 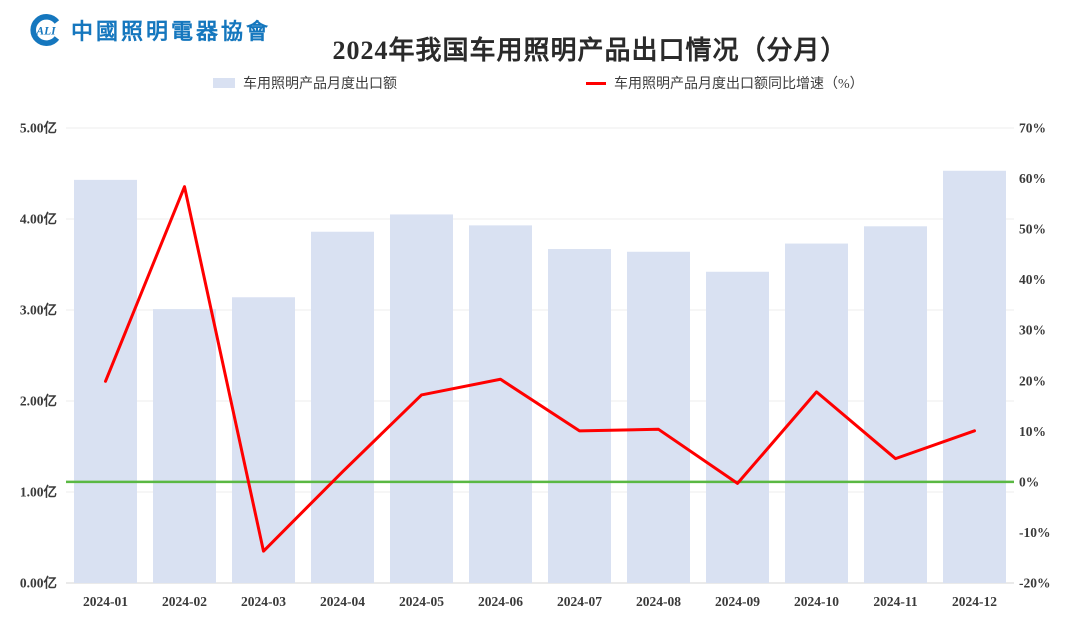 What do you see at coordinates (342, 601) in the screenshot?
I see `x-axis-label-2024-04: 2024-04` at bounding box center [342, 601].